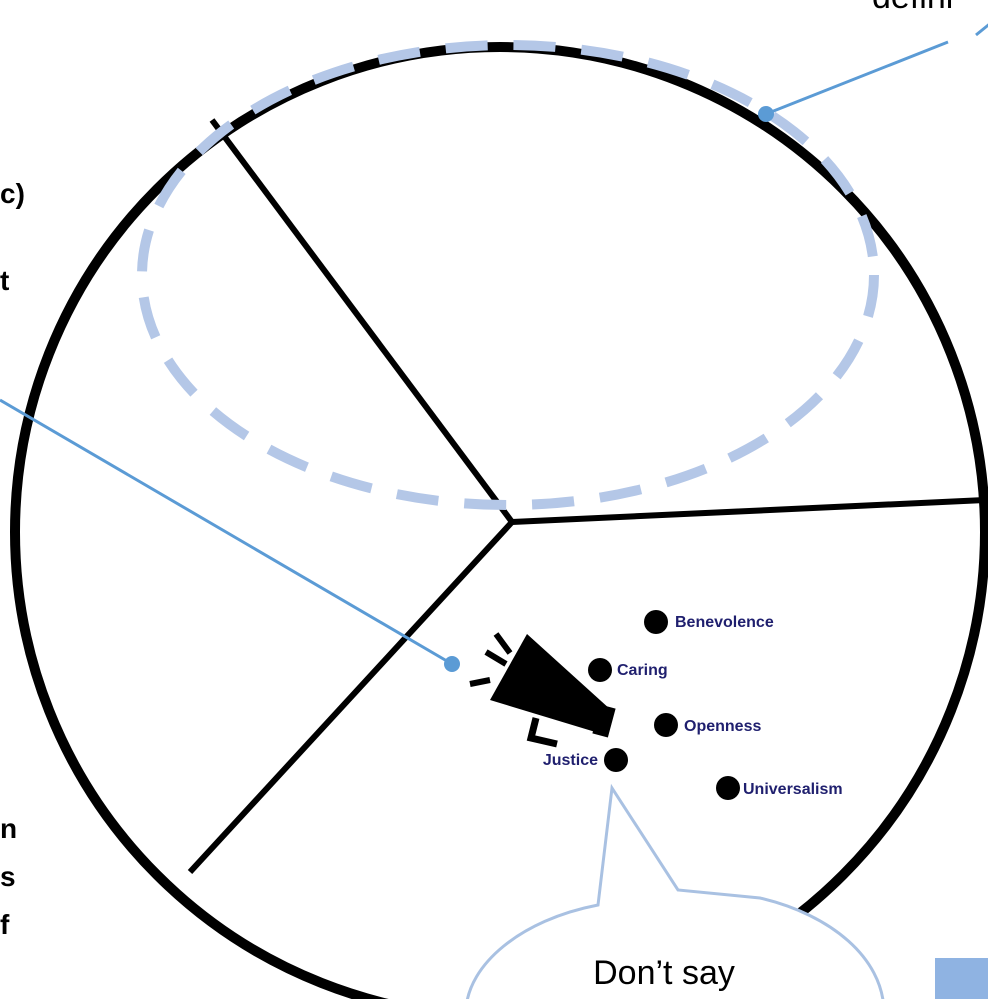 The image size is (988, 999). Describe the element at coordinates (857, 78) in the screenshot. I see `connector-top-right` at that location.